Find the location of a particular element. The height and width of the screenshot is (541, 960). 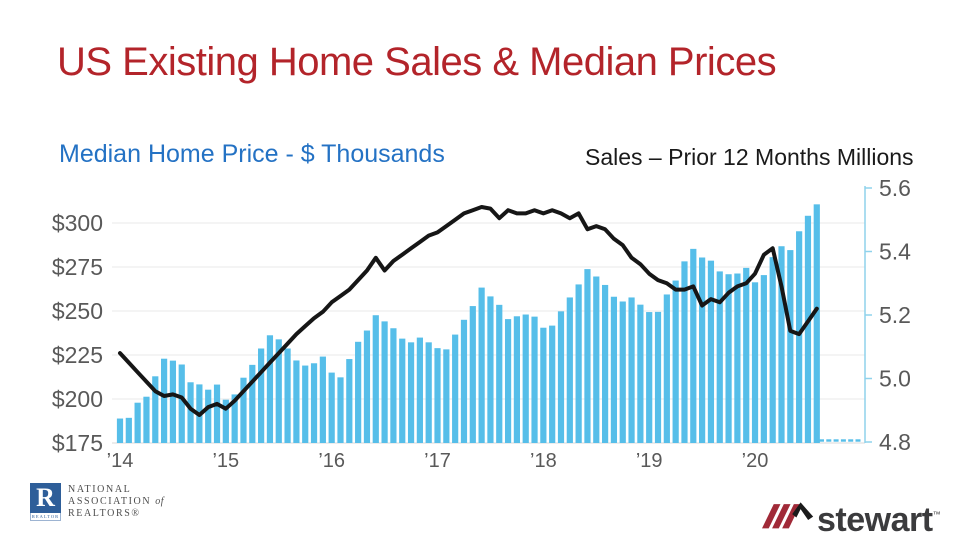

price-axis-tick-label: $225 is located at coordinates (77, 355).